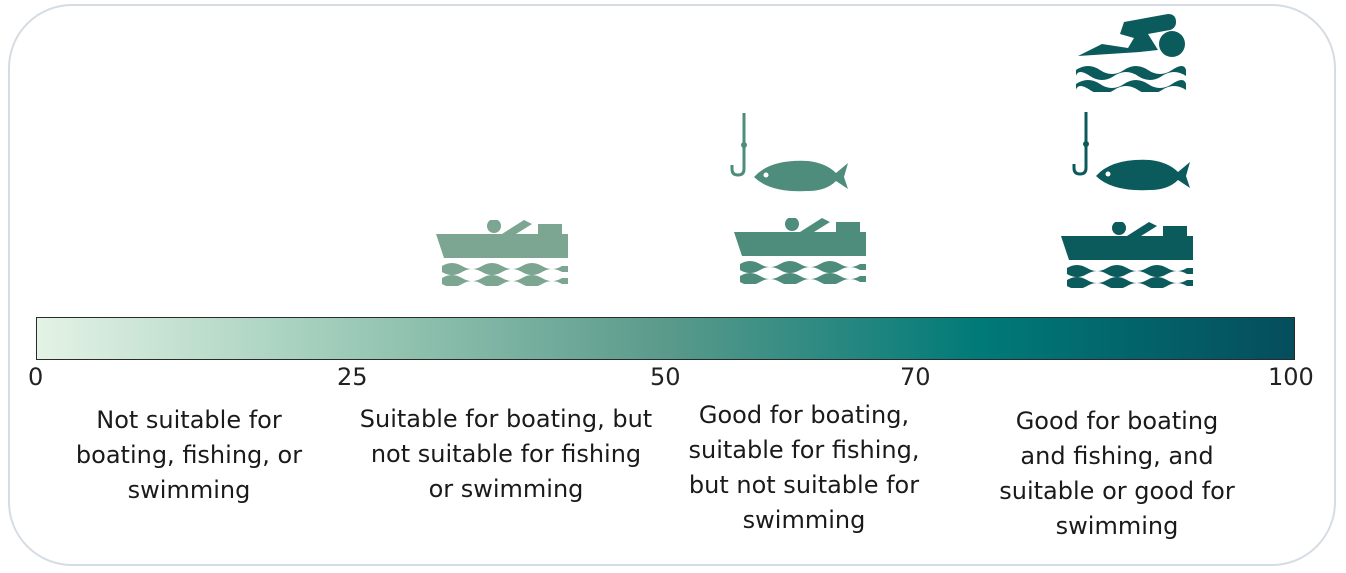 The height and width of the screenshot is (573, 1346). What do you see at coordinates (1117, 456) in the screenshot?
I see `desc-line: and fishing, and` at bounding box center [1117, 456].